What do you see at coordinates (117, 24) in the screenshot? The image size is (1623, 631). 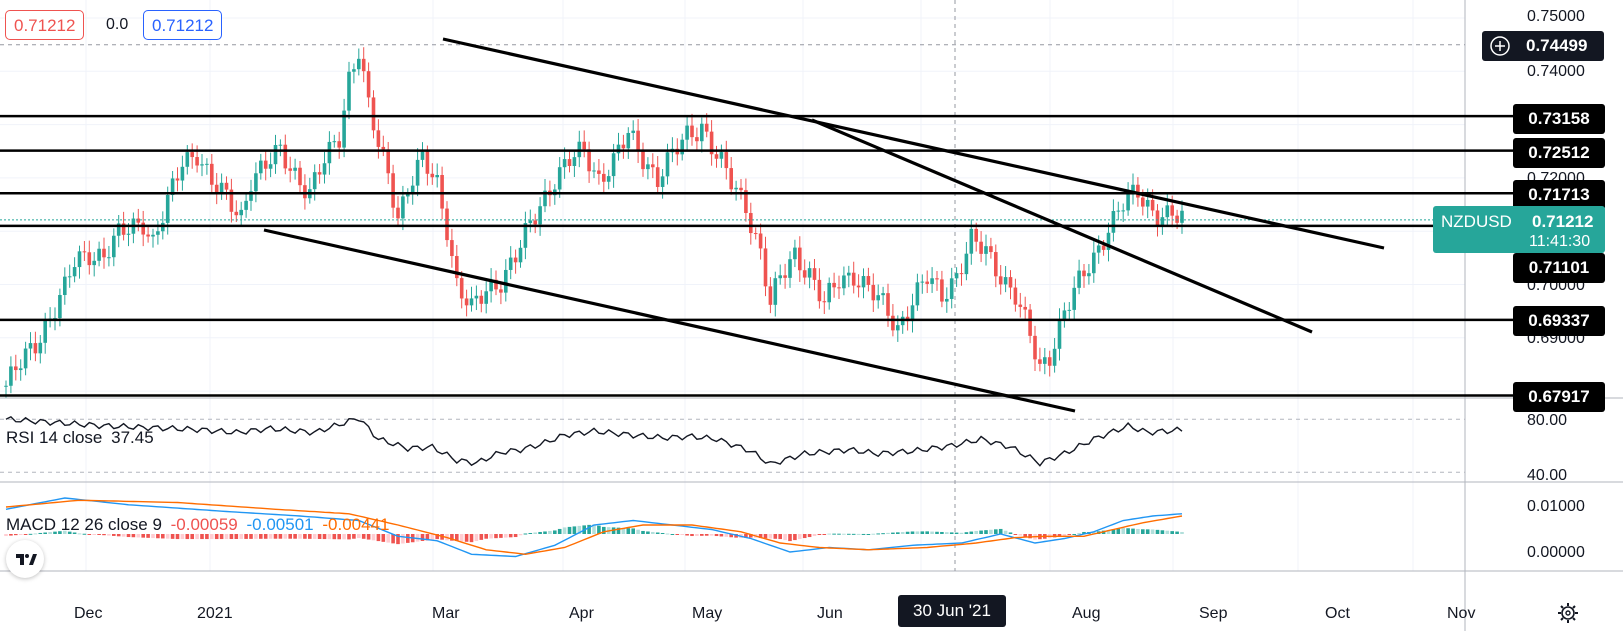 I see `change-value: 0.0` at bounding box center [117, 24].